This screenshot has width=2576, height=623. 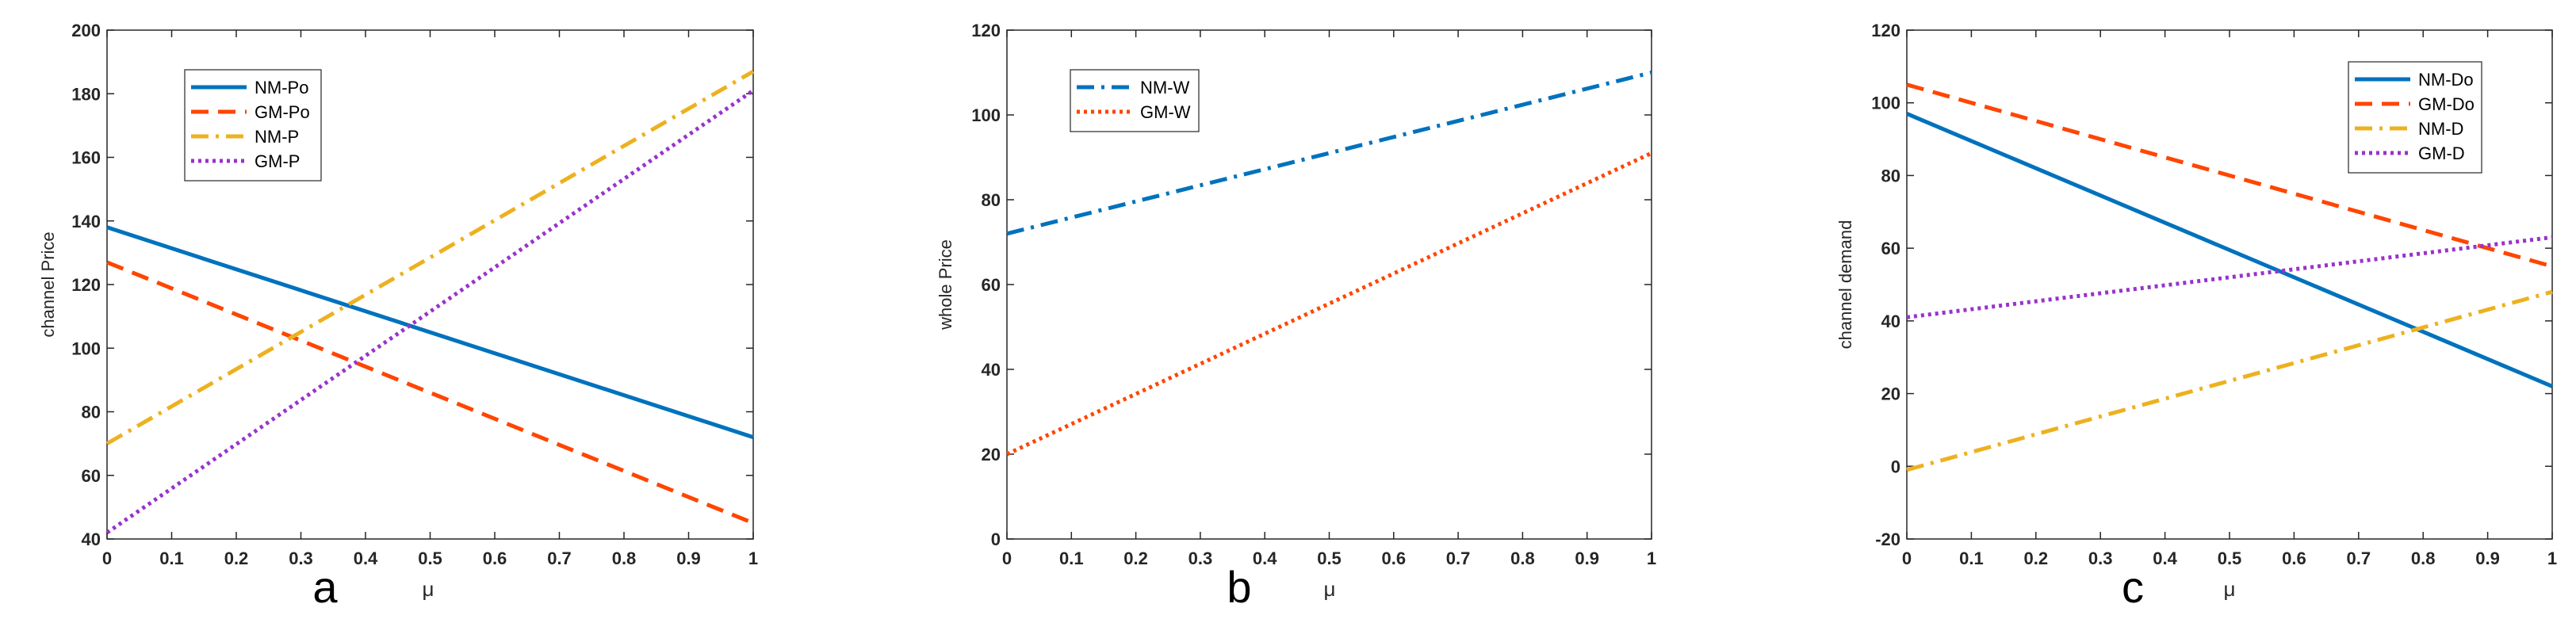 What do you see at coordinates (277, 161) in the screenshot?
I see `legend-label: GM-P` at bounding box center [277, 161].